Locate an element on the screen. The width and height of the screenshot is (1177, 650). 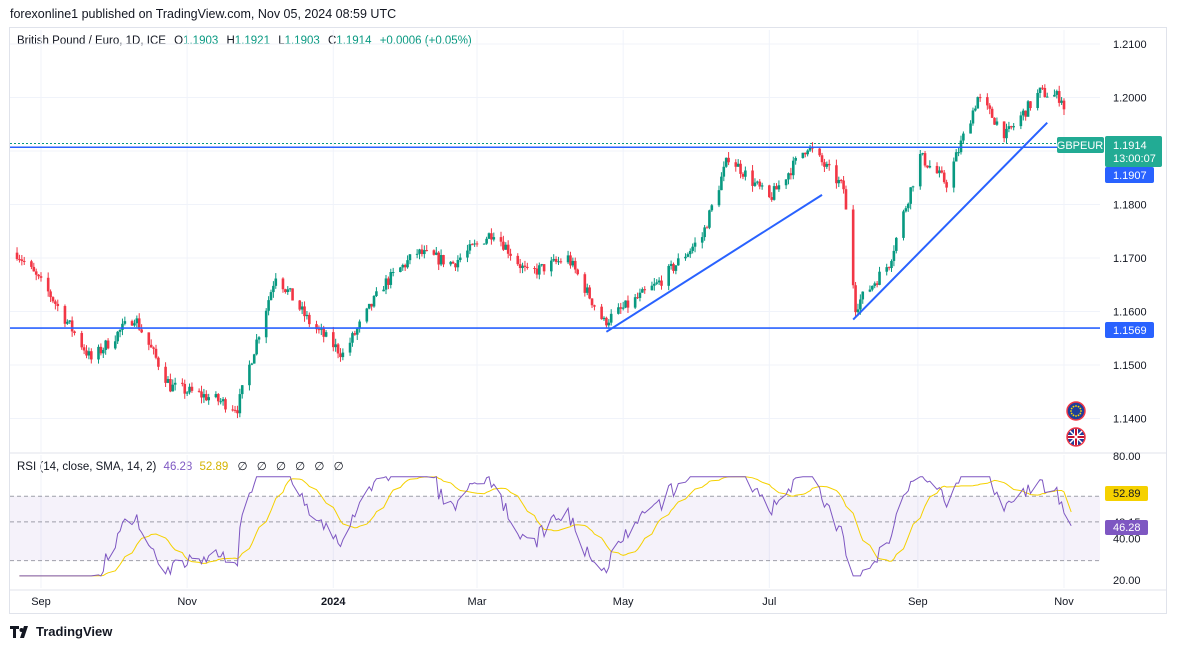
rsi-line is located at coordinates (545, 526).